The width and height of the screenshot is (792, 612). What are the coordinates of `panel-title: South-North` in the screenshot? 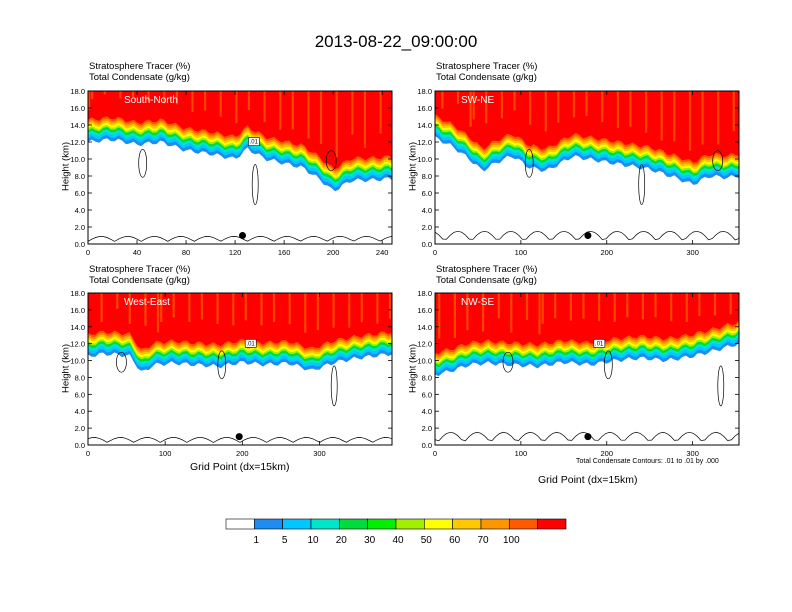 It's located at (151, 100).